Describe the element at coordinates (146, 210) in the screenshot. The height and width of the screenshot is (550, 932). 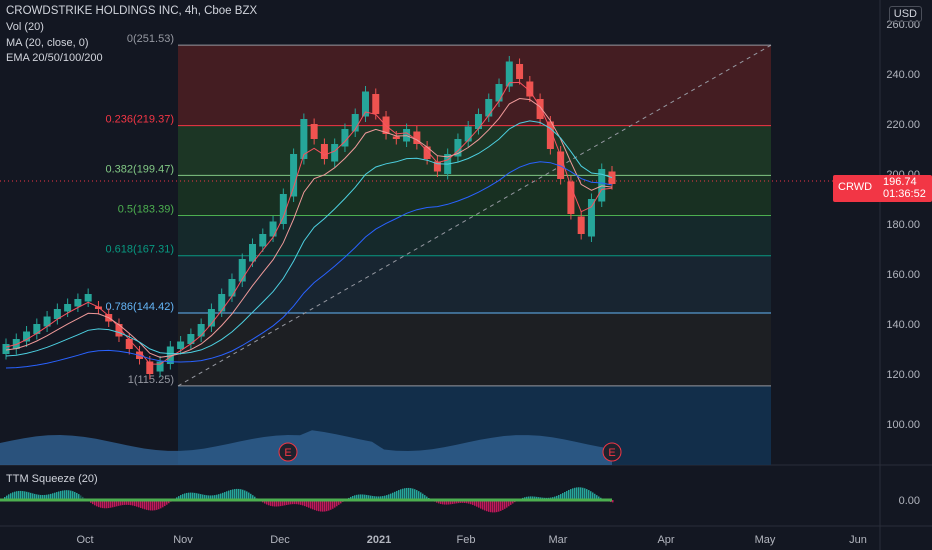
I see `fib-level-label-3: 0.5(183.39)` at that location.